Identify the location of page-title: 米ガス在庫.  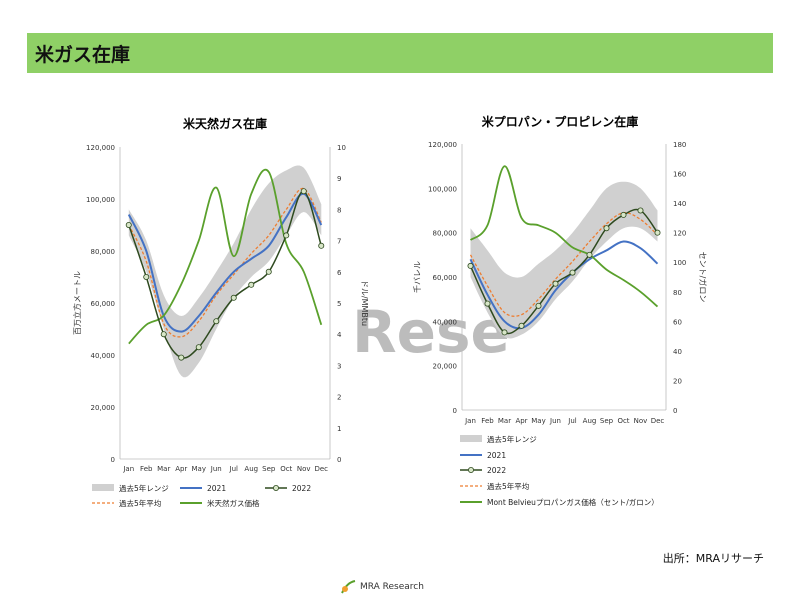
(83, 55).